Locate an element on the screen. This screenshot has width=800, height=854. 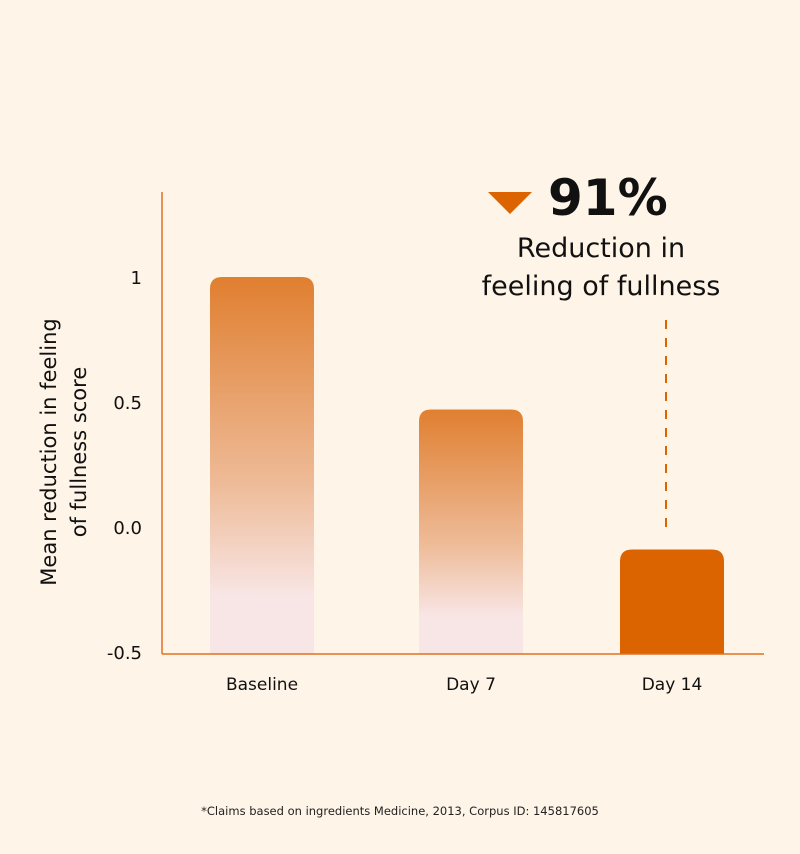
y-axis-label: Mean reduction in feeling is located at coordinates (49, 451).